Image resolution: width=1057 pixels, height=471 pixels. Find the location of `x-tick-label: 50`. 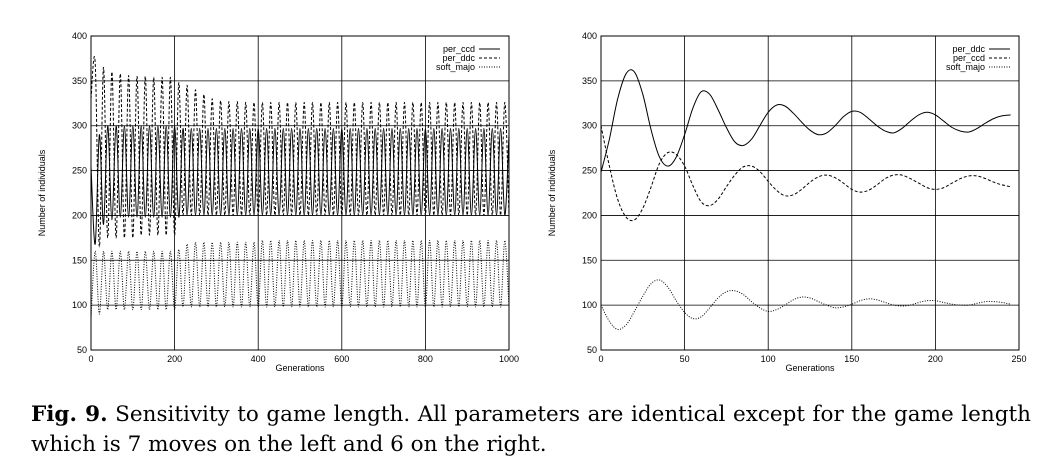

x-tick-label: 50 is located at coordinates (685, 359).